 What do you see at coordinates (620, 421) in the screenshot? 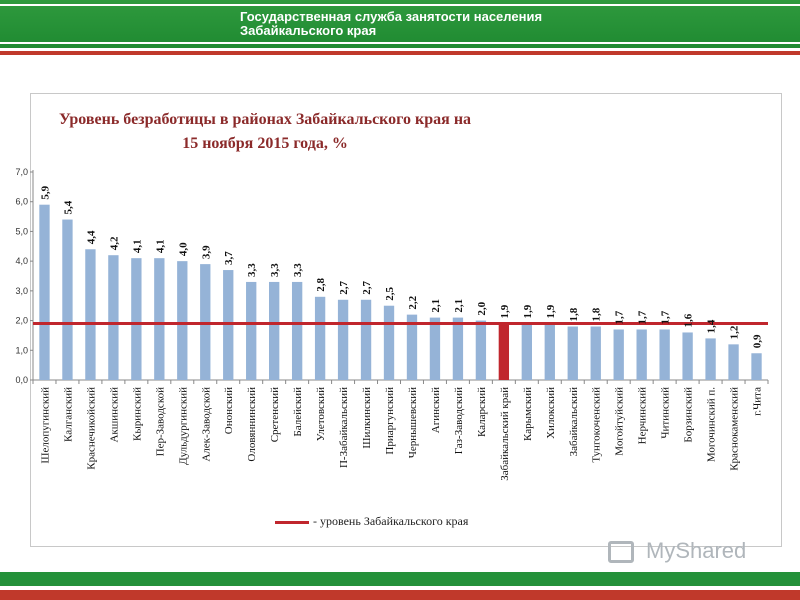
I see `category-label: Могойтуйский` at bounding box center [620, 421].